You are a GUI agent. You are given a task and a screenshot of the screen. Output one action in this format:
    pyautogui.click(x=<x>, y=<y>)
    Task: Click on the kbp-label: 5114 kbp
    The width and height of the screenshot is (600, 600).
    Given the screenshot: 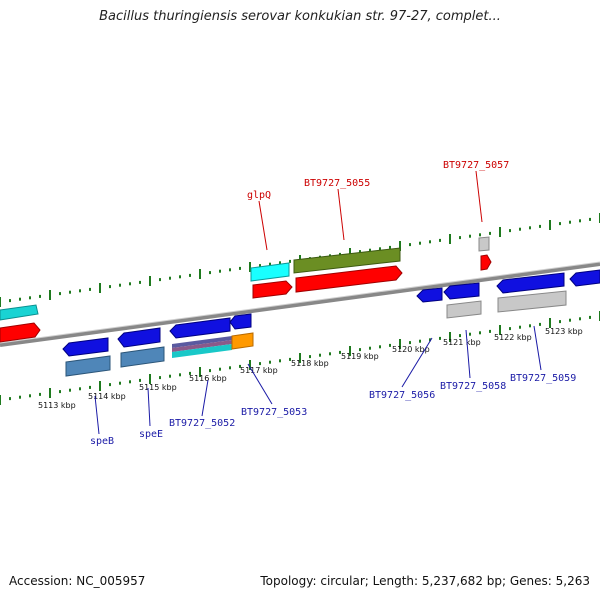 What is the action you would take?
    pyautogui.click(x=107, y=396)
    